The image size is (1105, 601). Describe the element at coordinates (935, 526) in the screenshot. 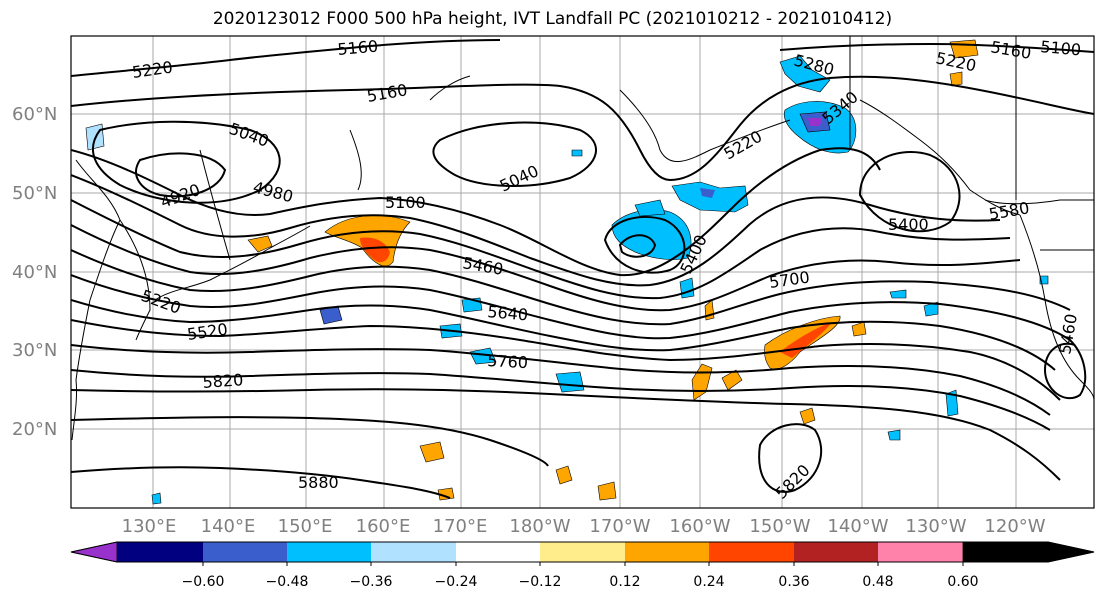

I see `lon-label: 130°W` at that location.